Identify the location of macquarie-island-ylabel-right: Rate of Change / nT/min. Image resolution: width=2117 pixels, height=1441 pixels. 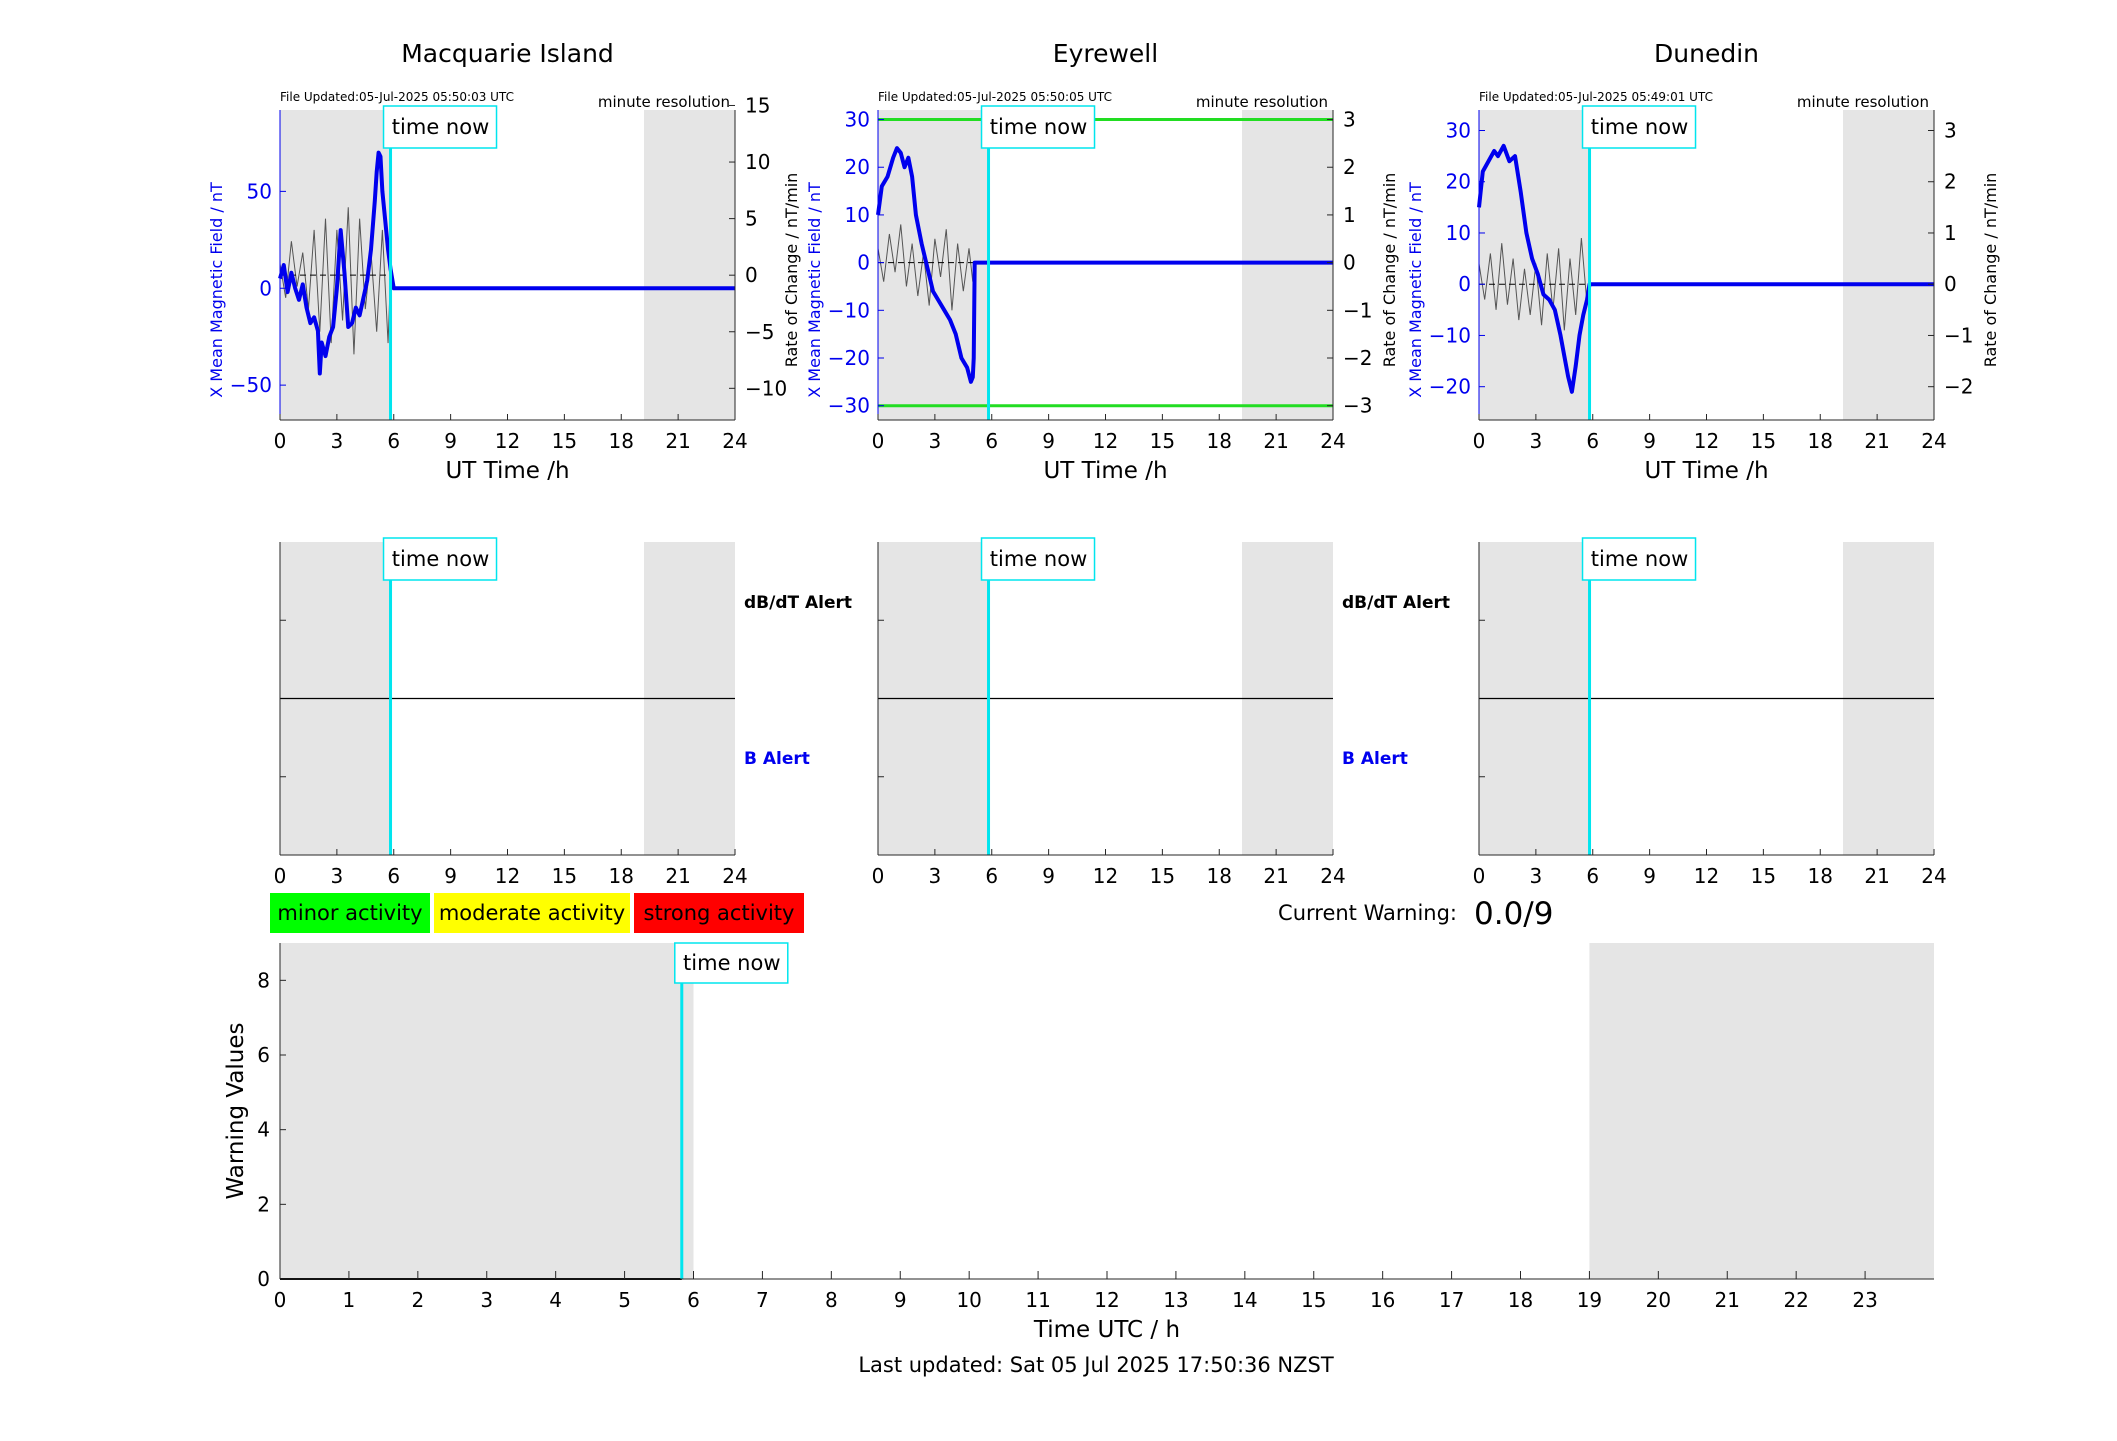
(791, 270).